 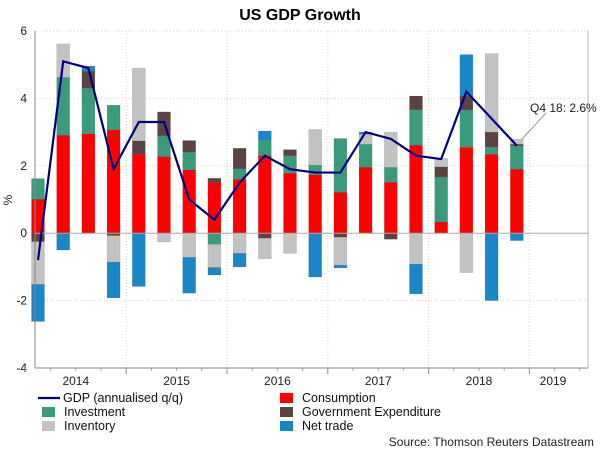 What do you see at coordinates (23, 233) in the screenshot?
I see `y-tick-label: 0` at bounding box center [23, 233].